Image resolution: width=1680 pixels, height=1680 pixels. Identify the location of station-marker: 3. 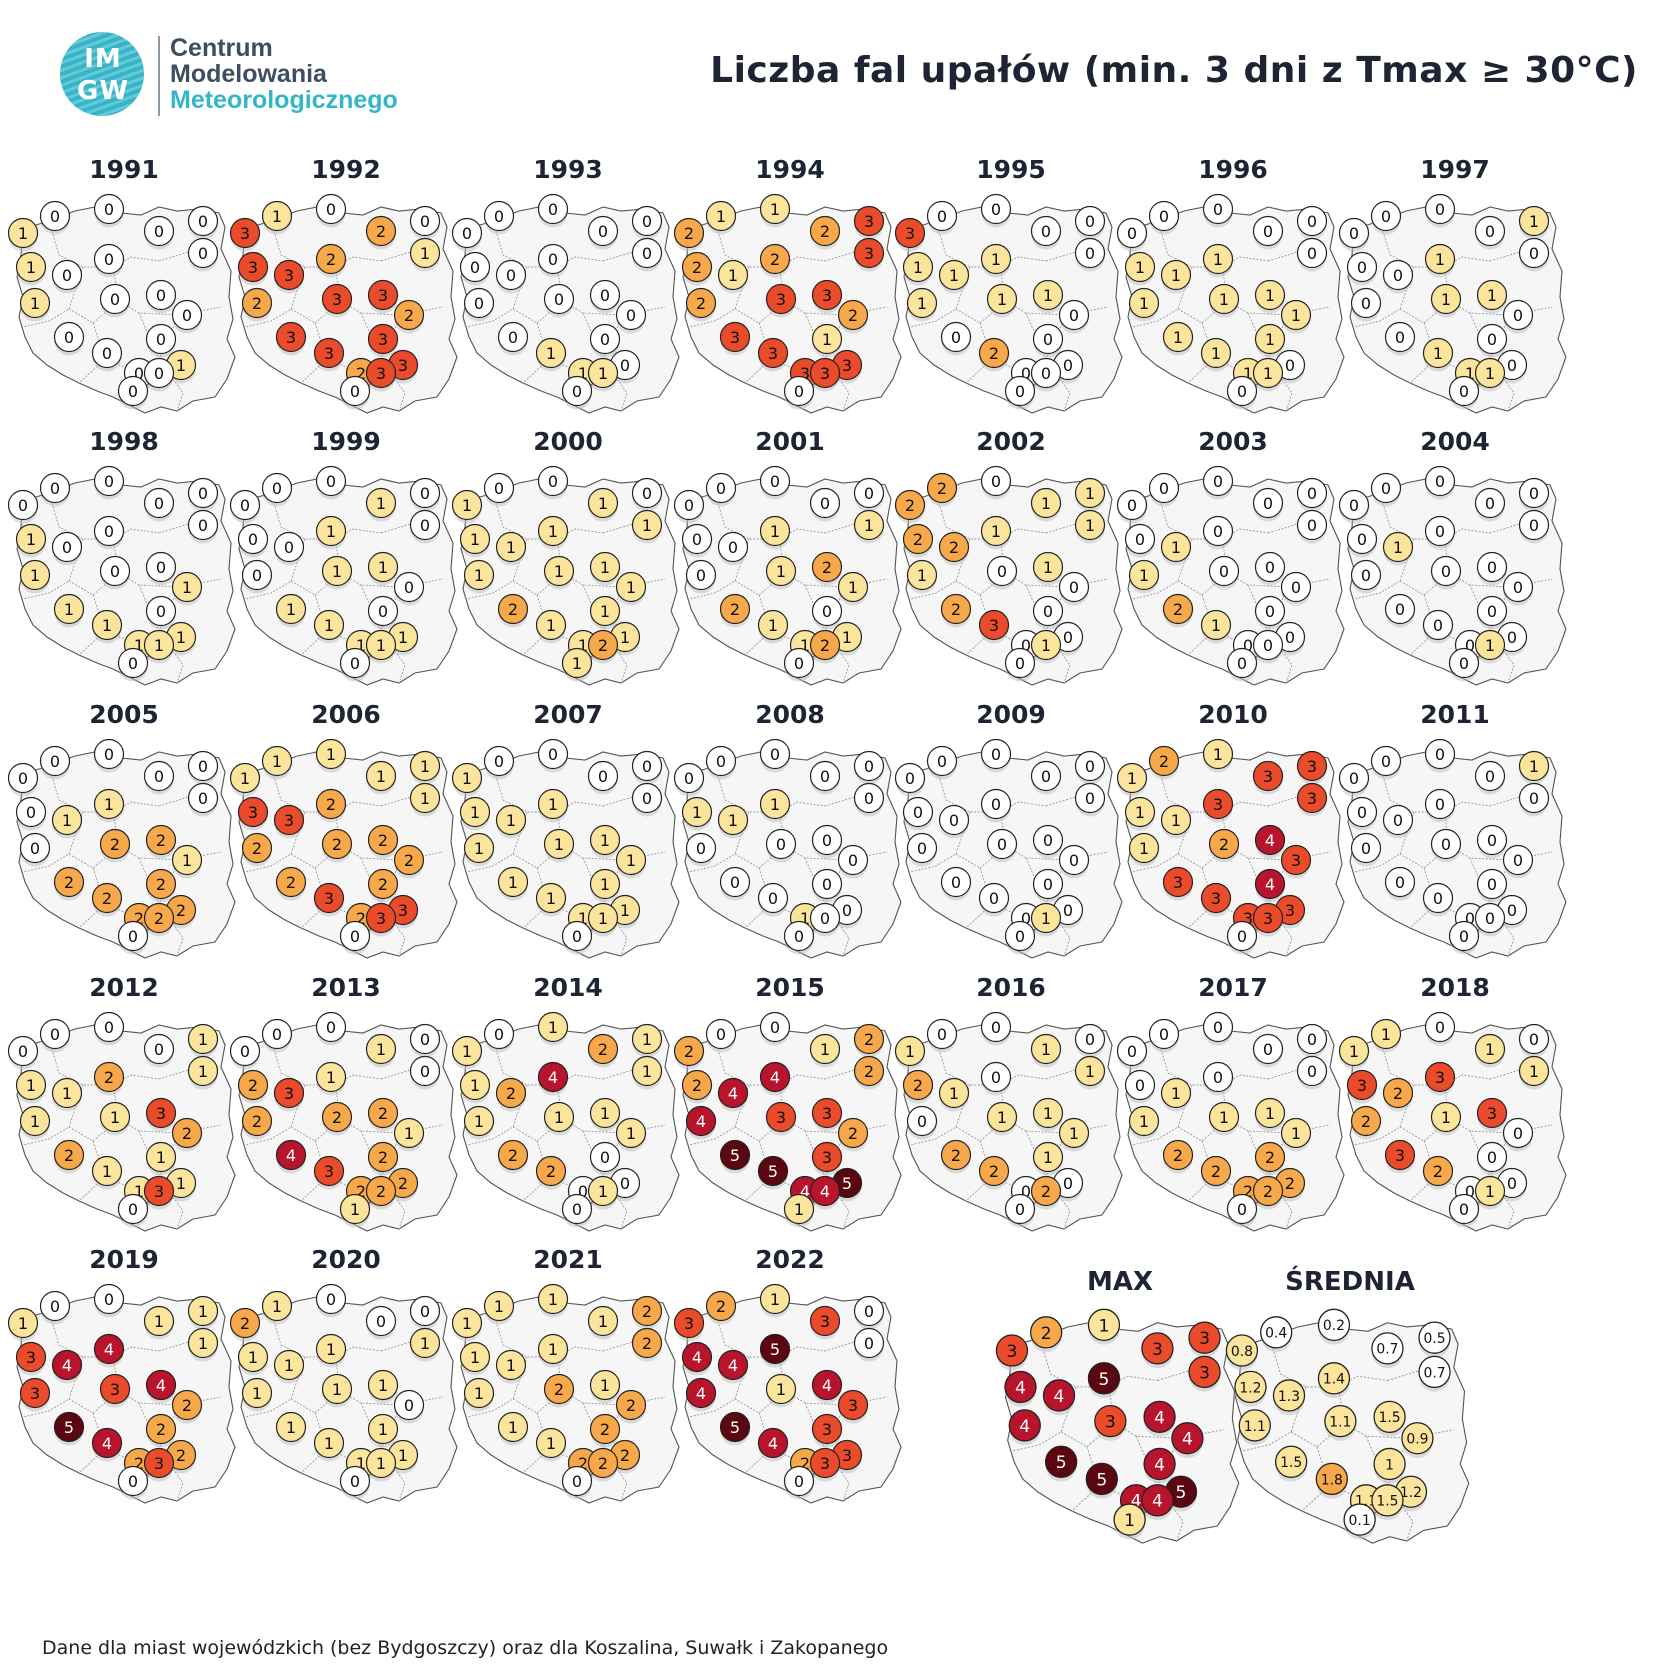
(381, 919).